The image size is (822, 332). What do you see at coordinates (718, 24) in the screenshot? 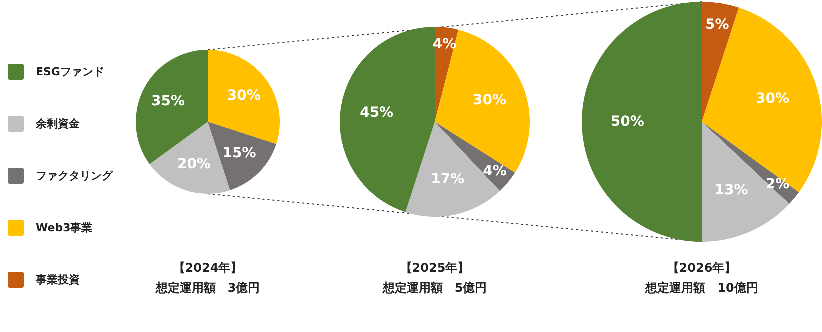
I see `data-label: 5%` at bounding box center [718, 24].